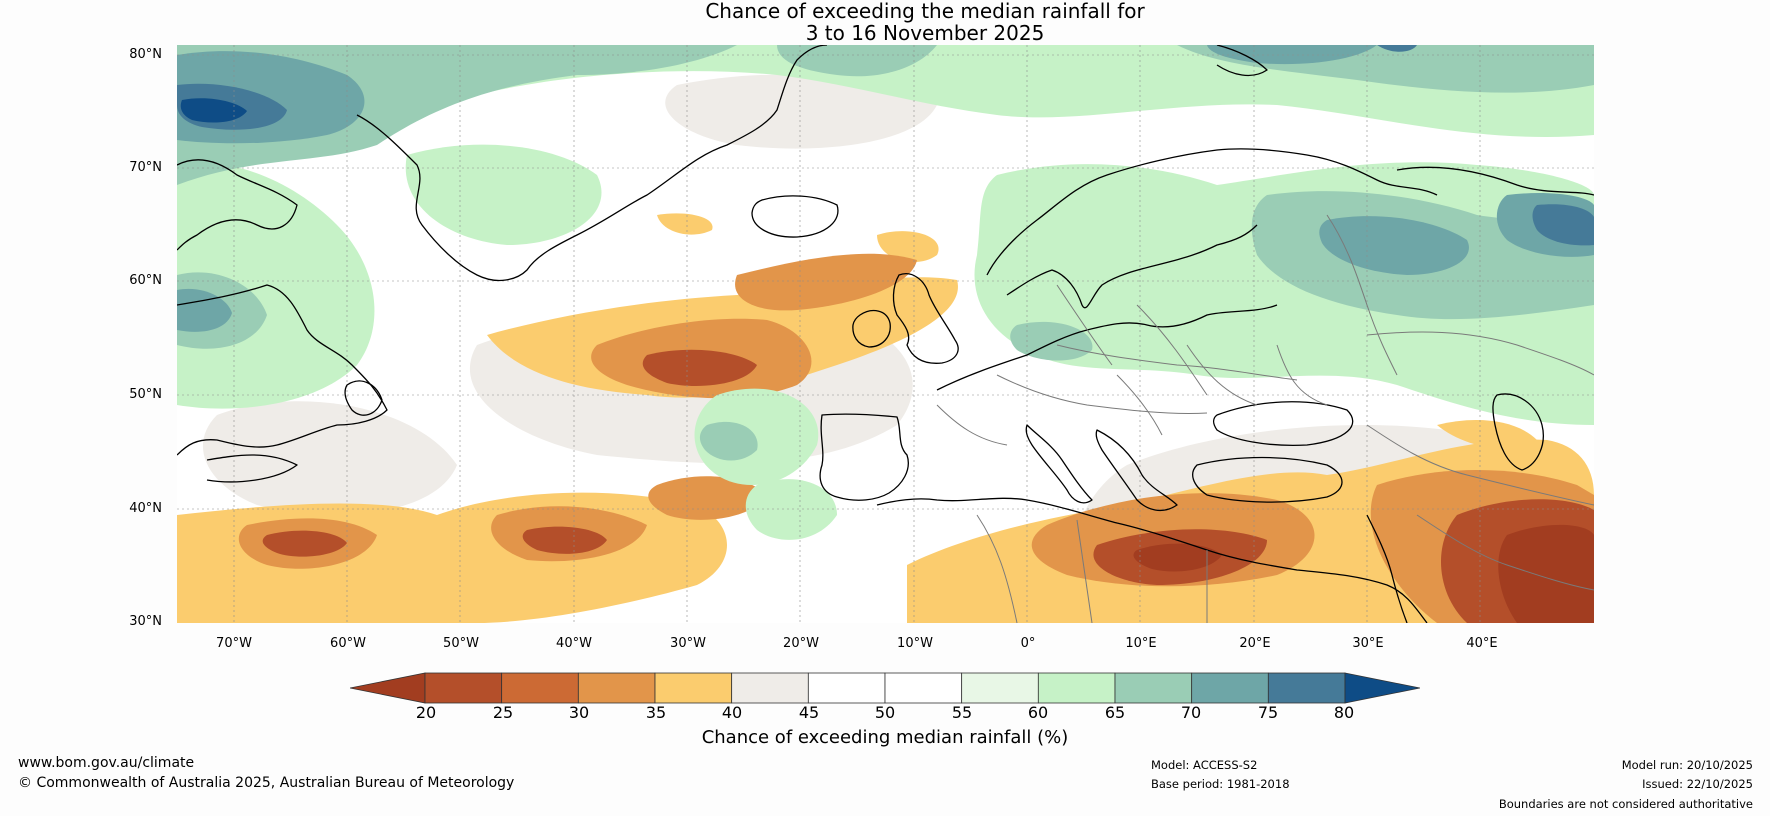  What do you see at coordinates (282, 370) in the screenshot?
I see `coastline-labrador` at bounding box center [282, 370].